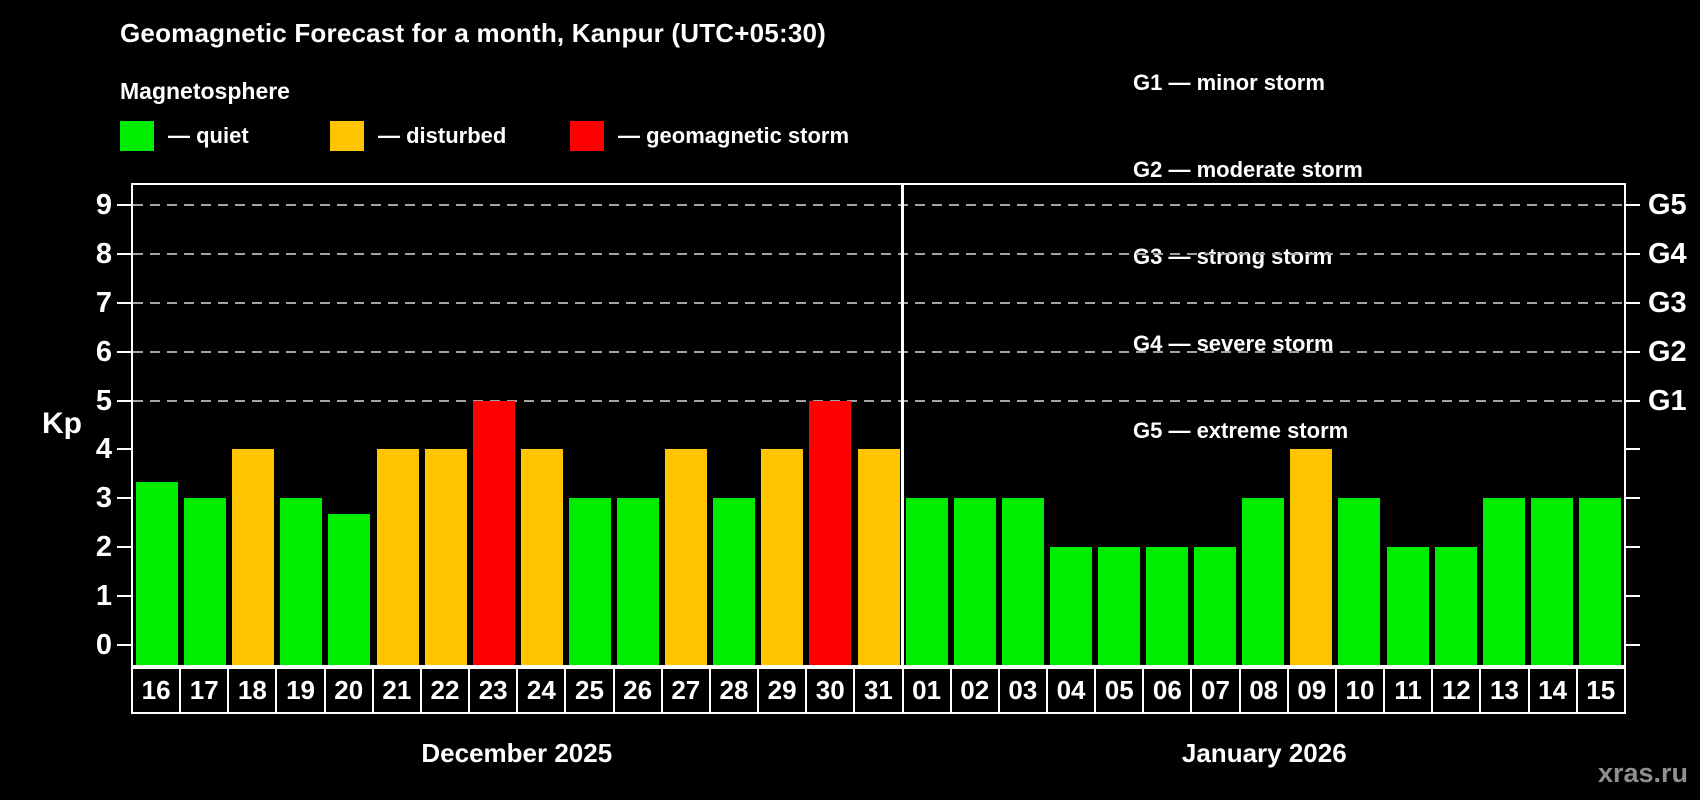 The height and width of the screenshot is (800, 1700). I want to click on g-legend-item-g1: G1 — minor storm, so click(1229, 82).